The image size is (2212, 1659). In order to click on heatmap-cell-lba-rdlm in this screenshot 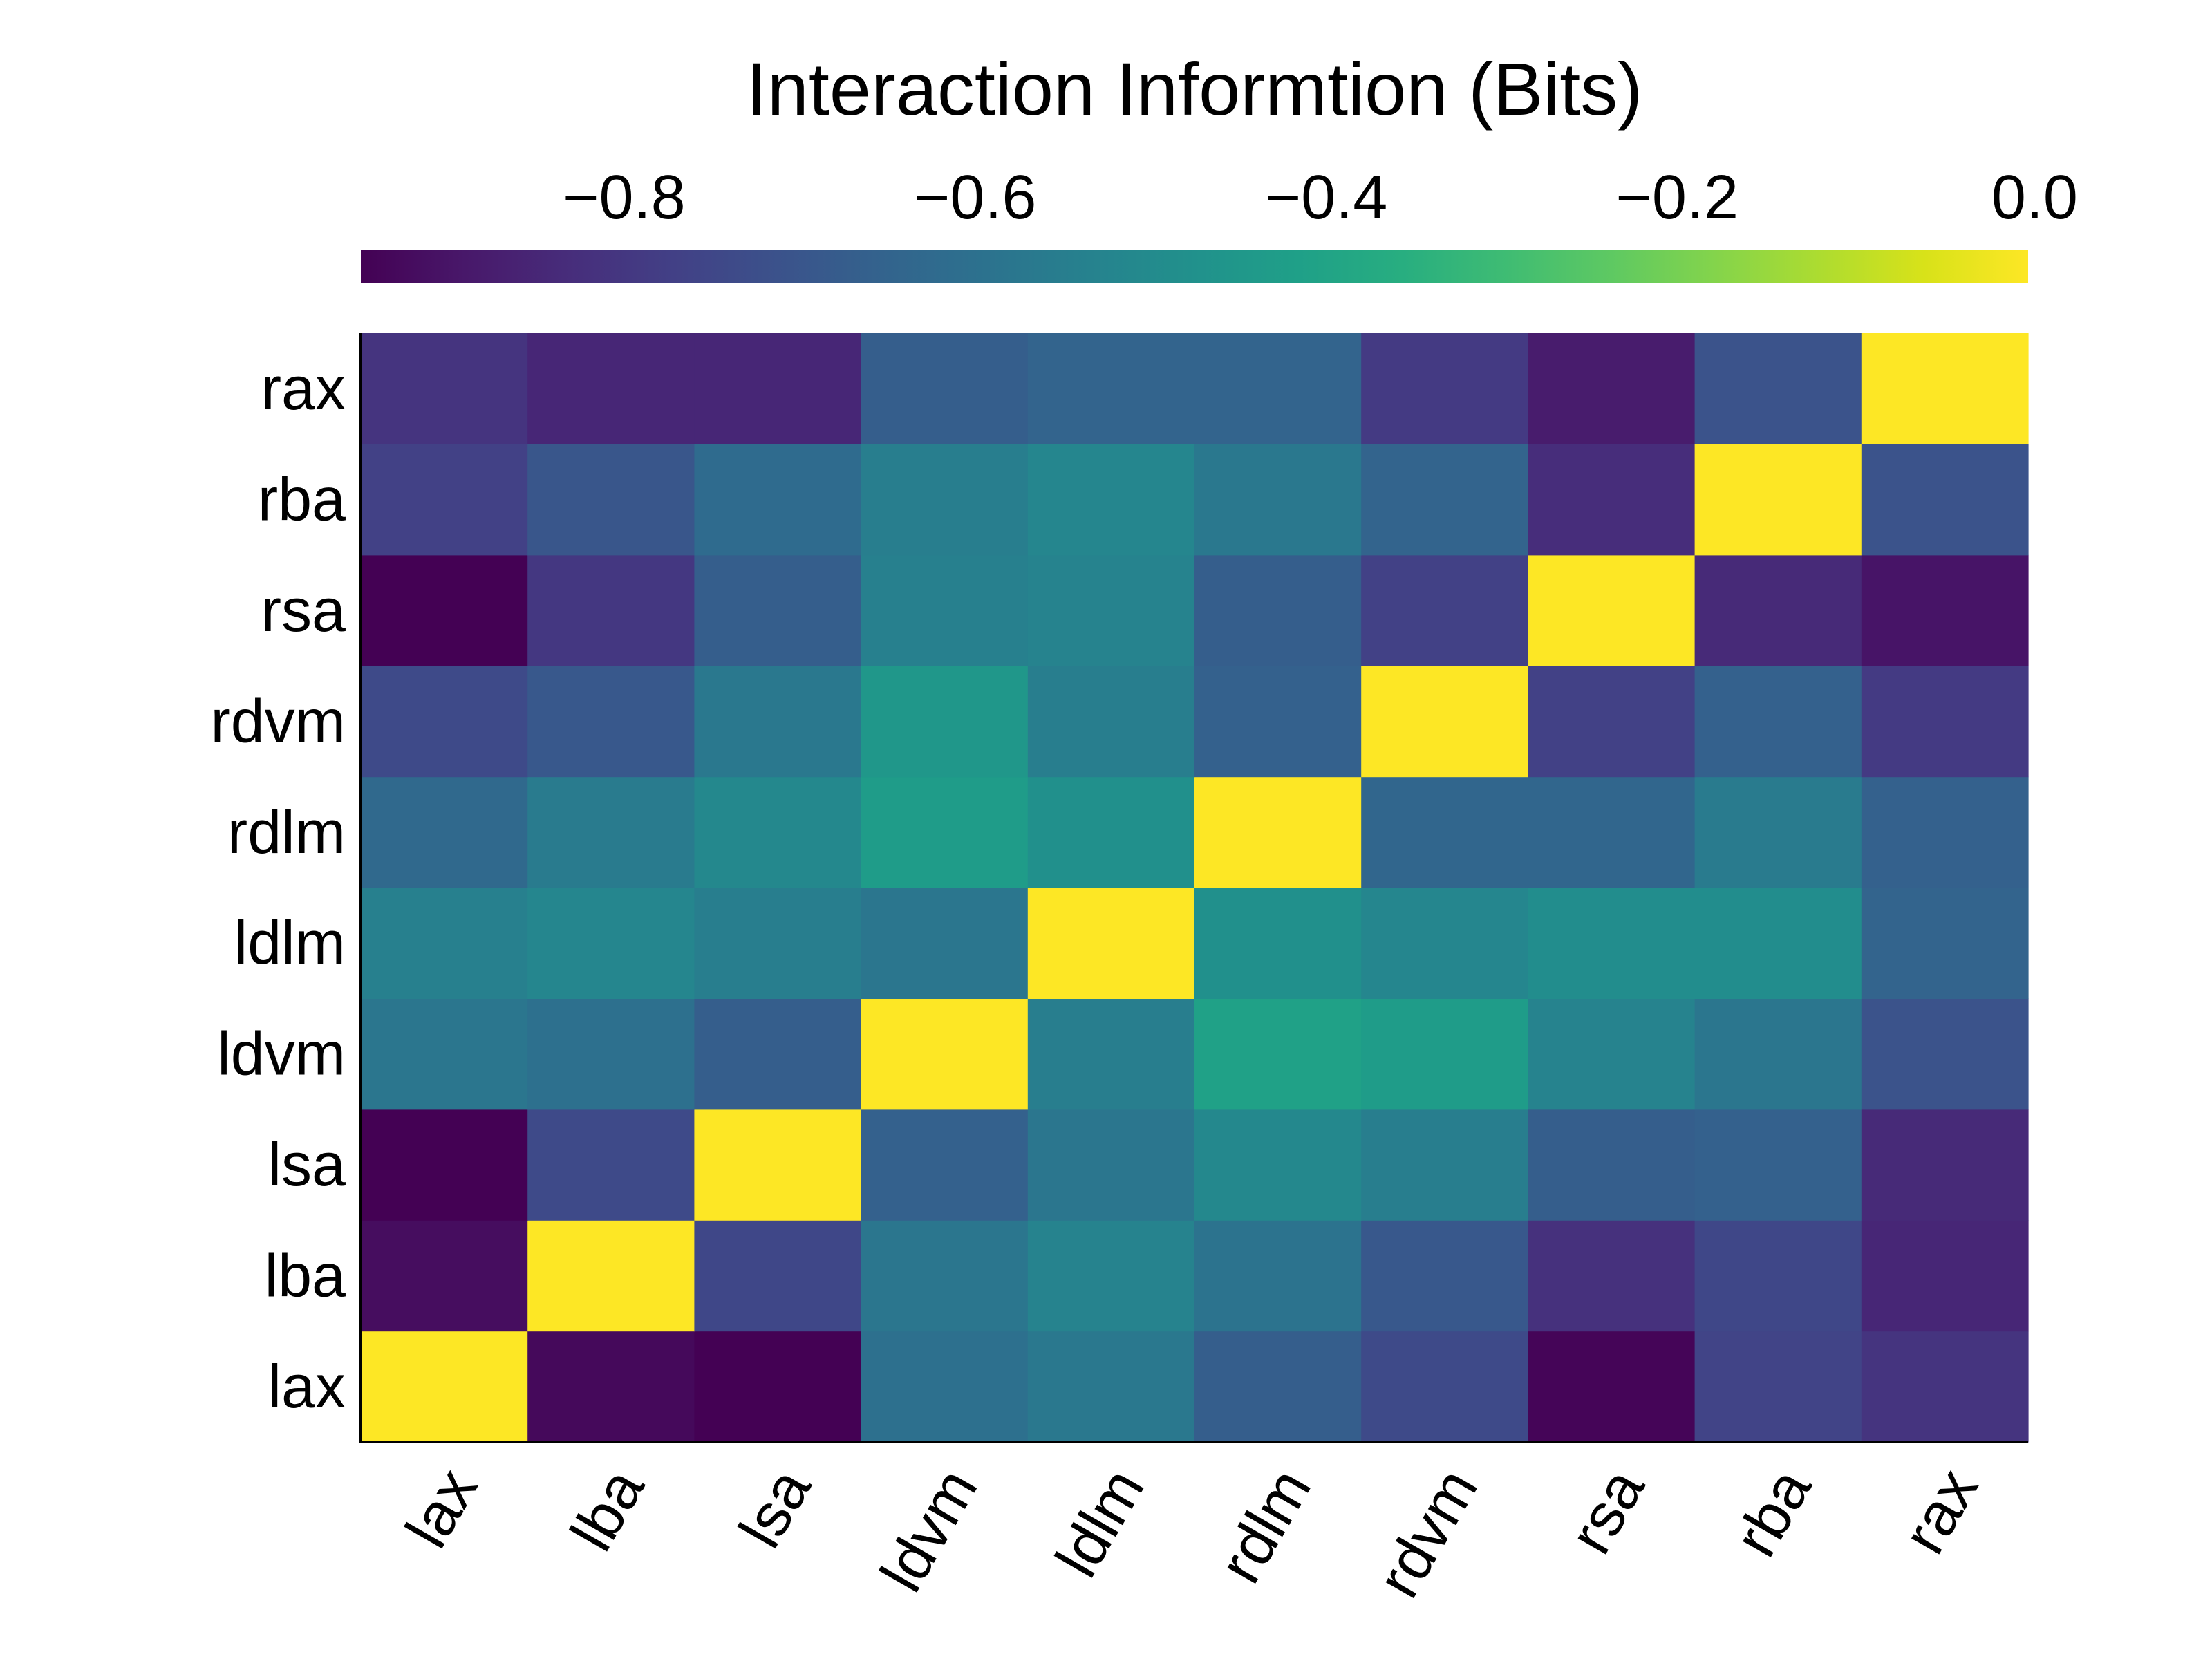, I will do `click(1278, 1276)`.